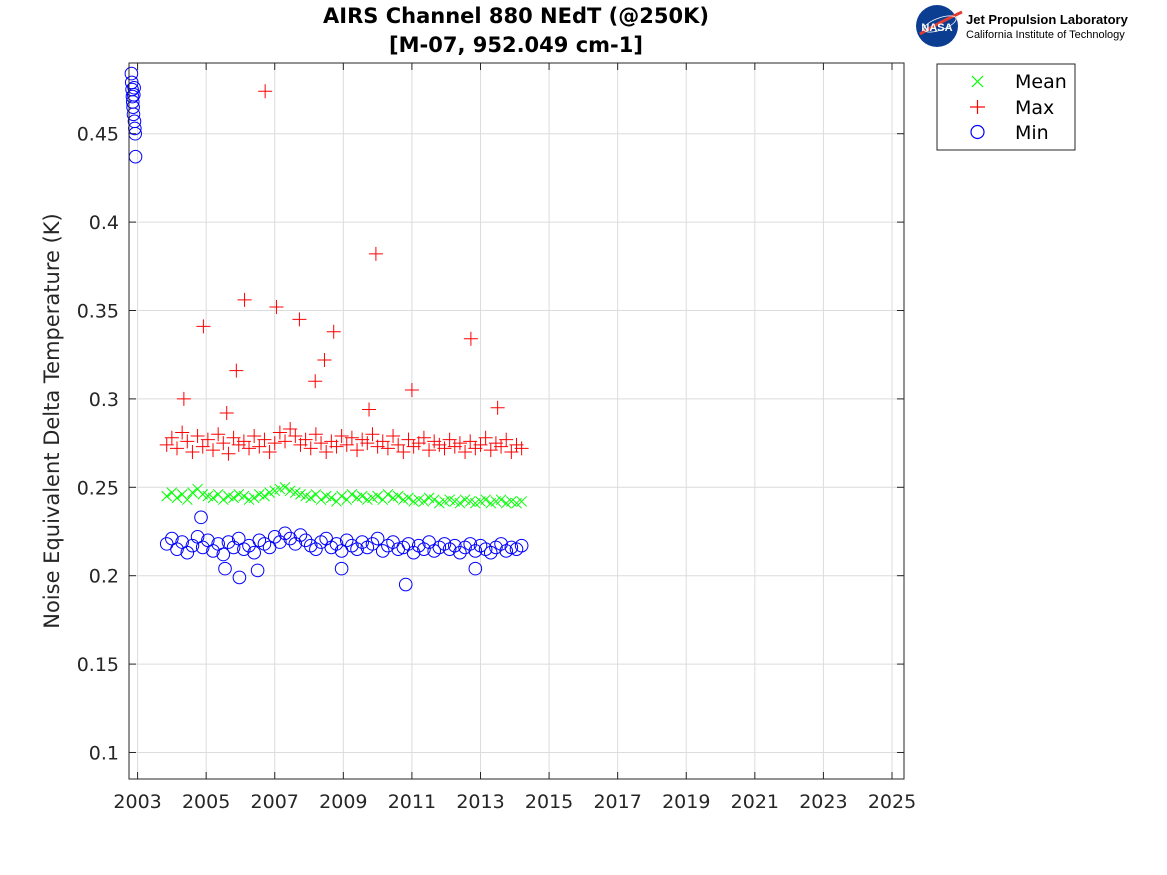 Image resolution: width=1167 pixels, height=875 pixels. What do you see at coordinates (344, 272) in the screenshot?
I see `series-max` at bounding box center [344, 272].